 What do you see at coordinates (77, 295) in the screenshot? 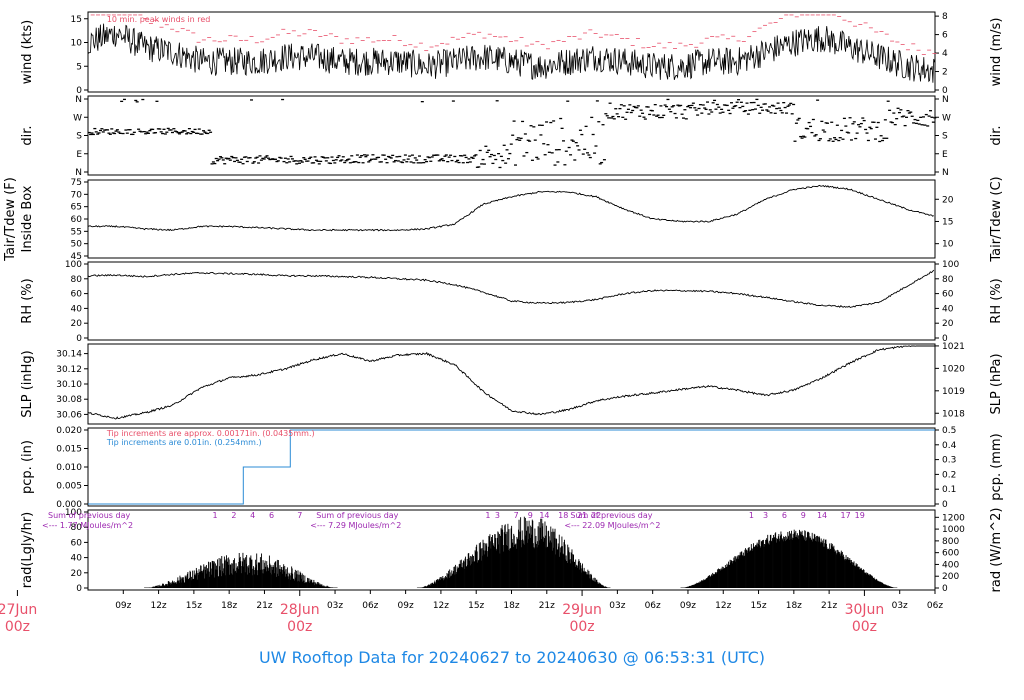
I see `rh-left-tick-label: 60` at bounding box center [77, 295].